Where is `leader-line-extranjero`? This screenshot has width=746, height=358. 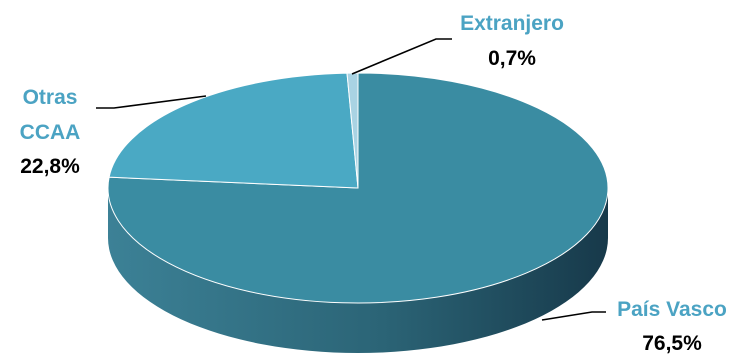 leader-line-extranjero is located at coordinates (401, 56).